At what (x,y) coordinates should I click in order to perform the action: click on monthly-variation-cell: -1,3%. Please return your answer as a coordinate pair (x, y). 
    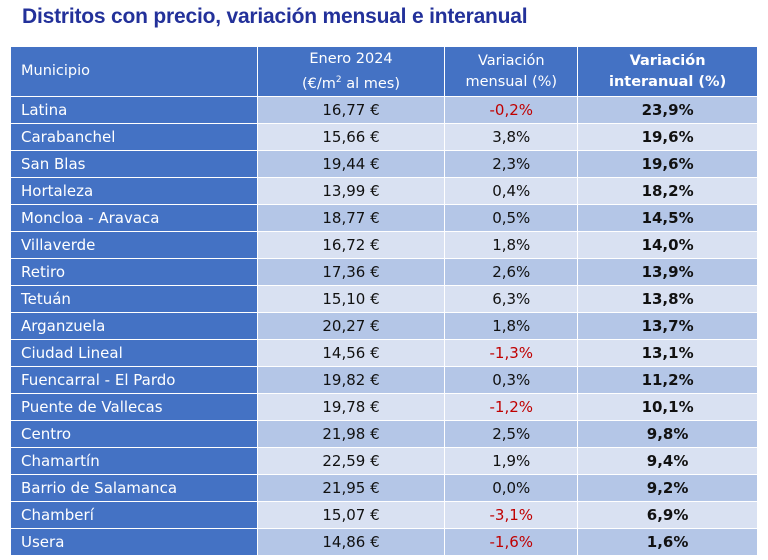
    Looking at the image, I should click on (511, 353).